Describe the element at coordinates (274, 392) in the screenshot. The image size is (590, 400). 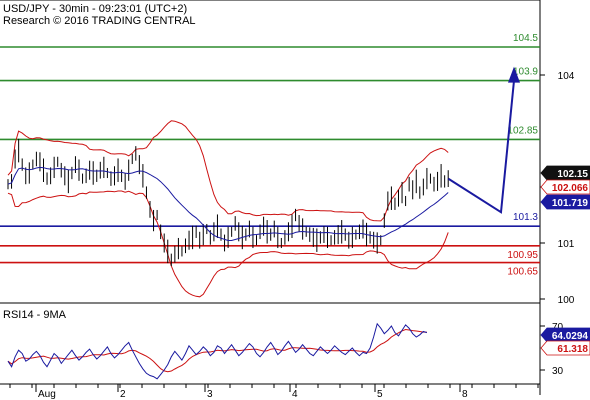
I see `time-axis-ticks: Aug 2 3 4 5 8` at that location.